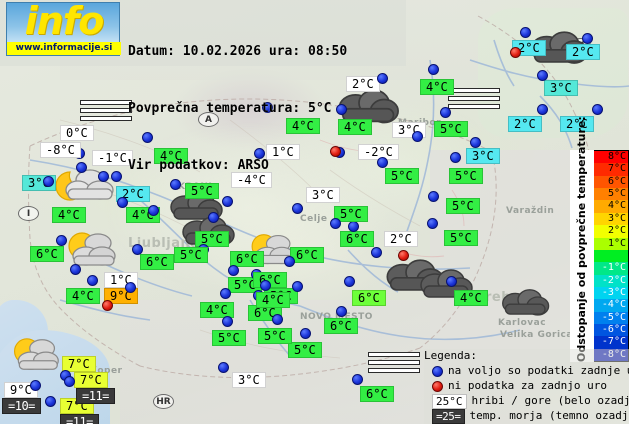 This screenshot has width=629, height=424. Describe the element at coordinates (28, 213) in the screenshot. I see `country-code-i: I` at that location.